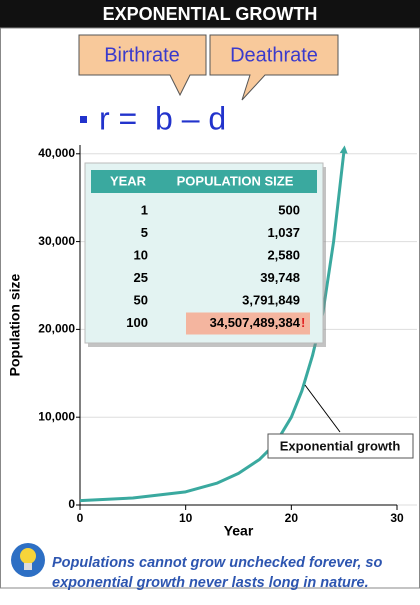 This screenshot has width=420, height=605. Describe the element at coordinates (322, 408) in the screenshot. I see `annotation-pointer` at that location.